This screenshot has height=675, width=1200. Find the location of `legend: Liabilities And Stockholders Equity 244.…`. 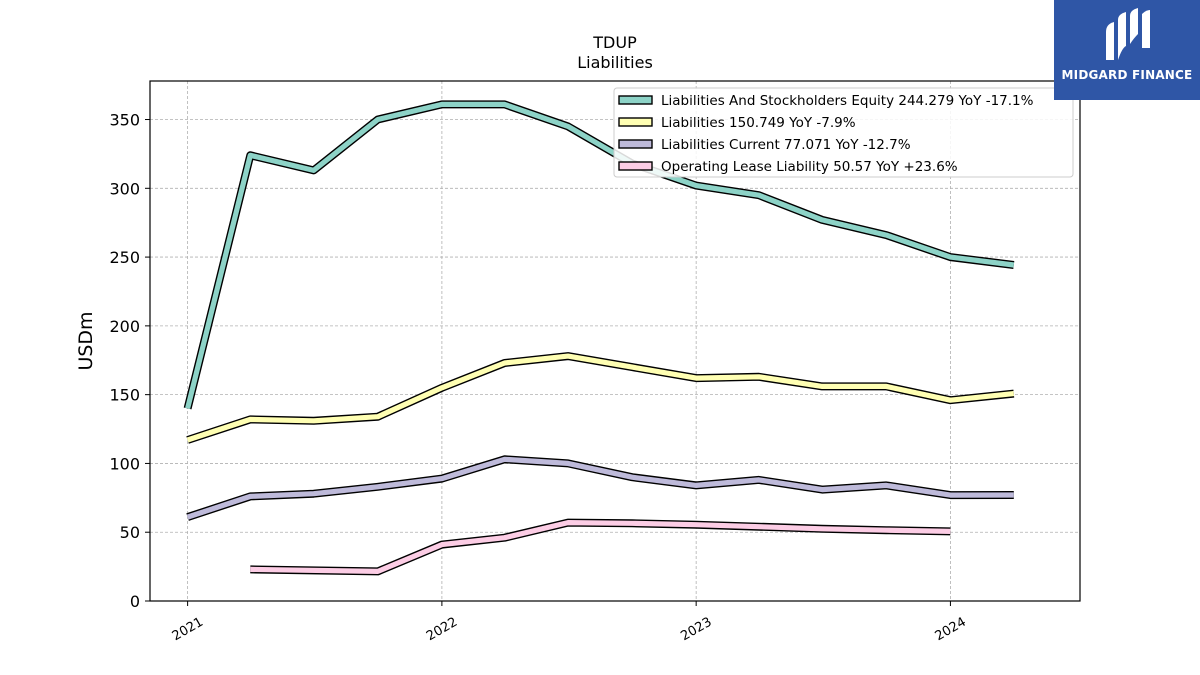

legend: Liabilities And Stockholders Equity 244.… is located at coordinates (843, 132).